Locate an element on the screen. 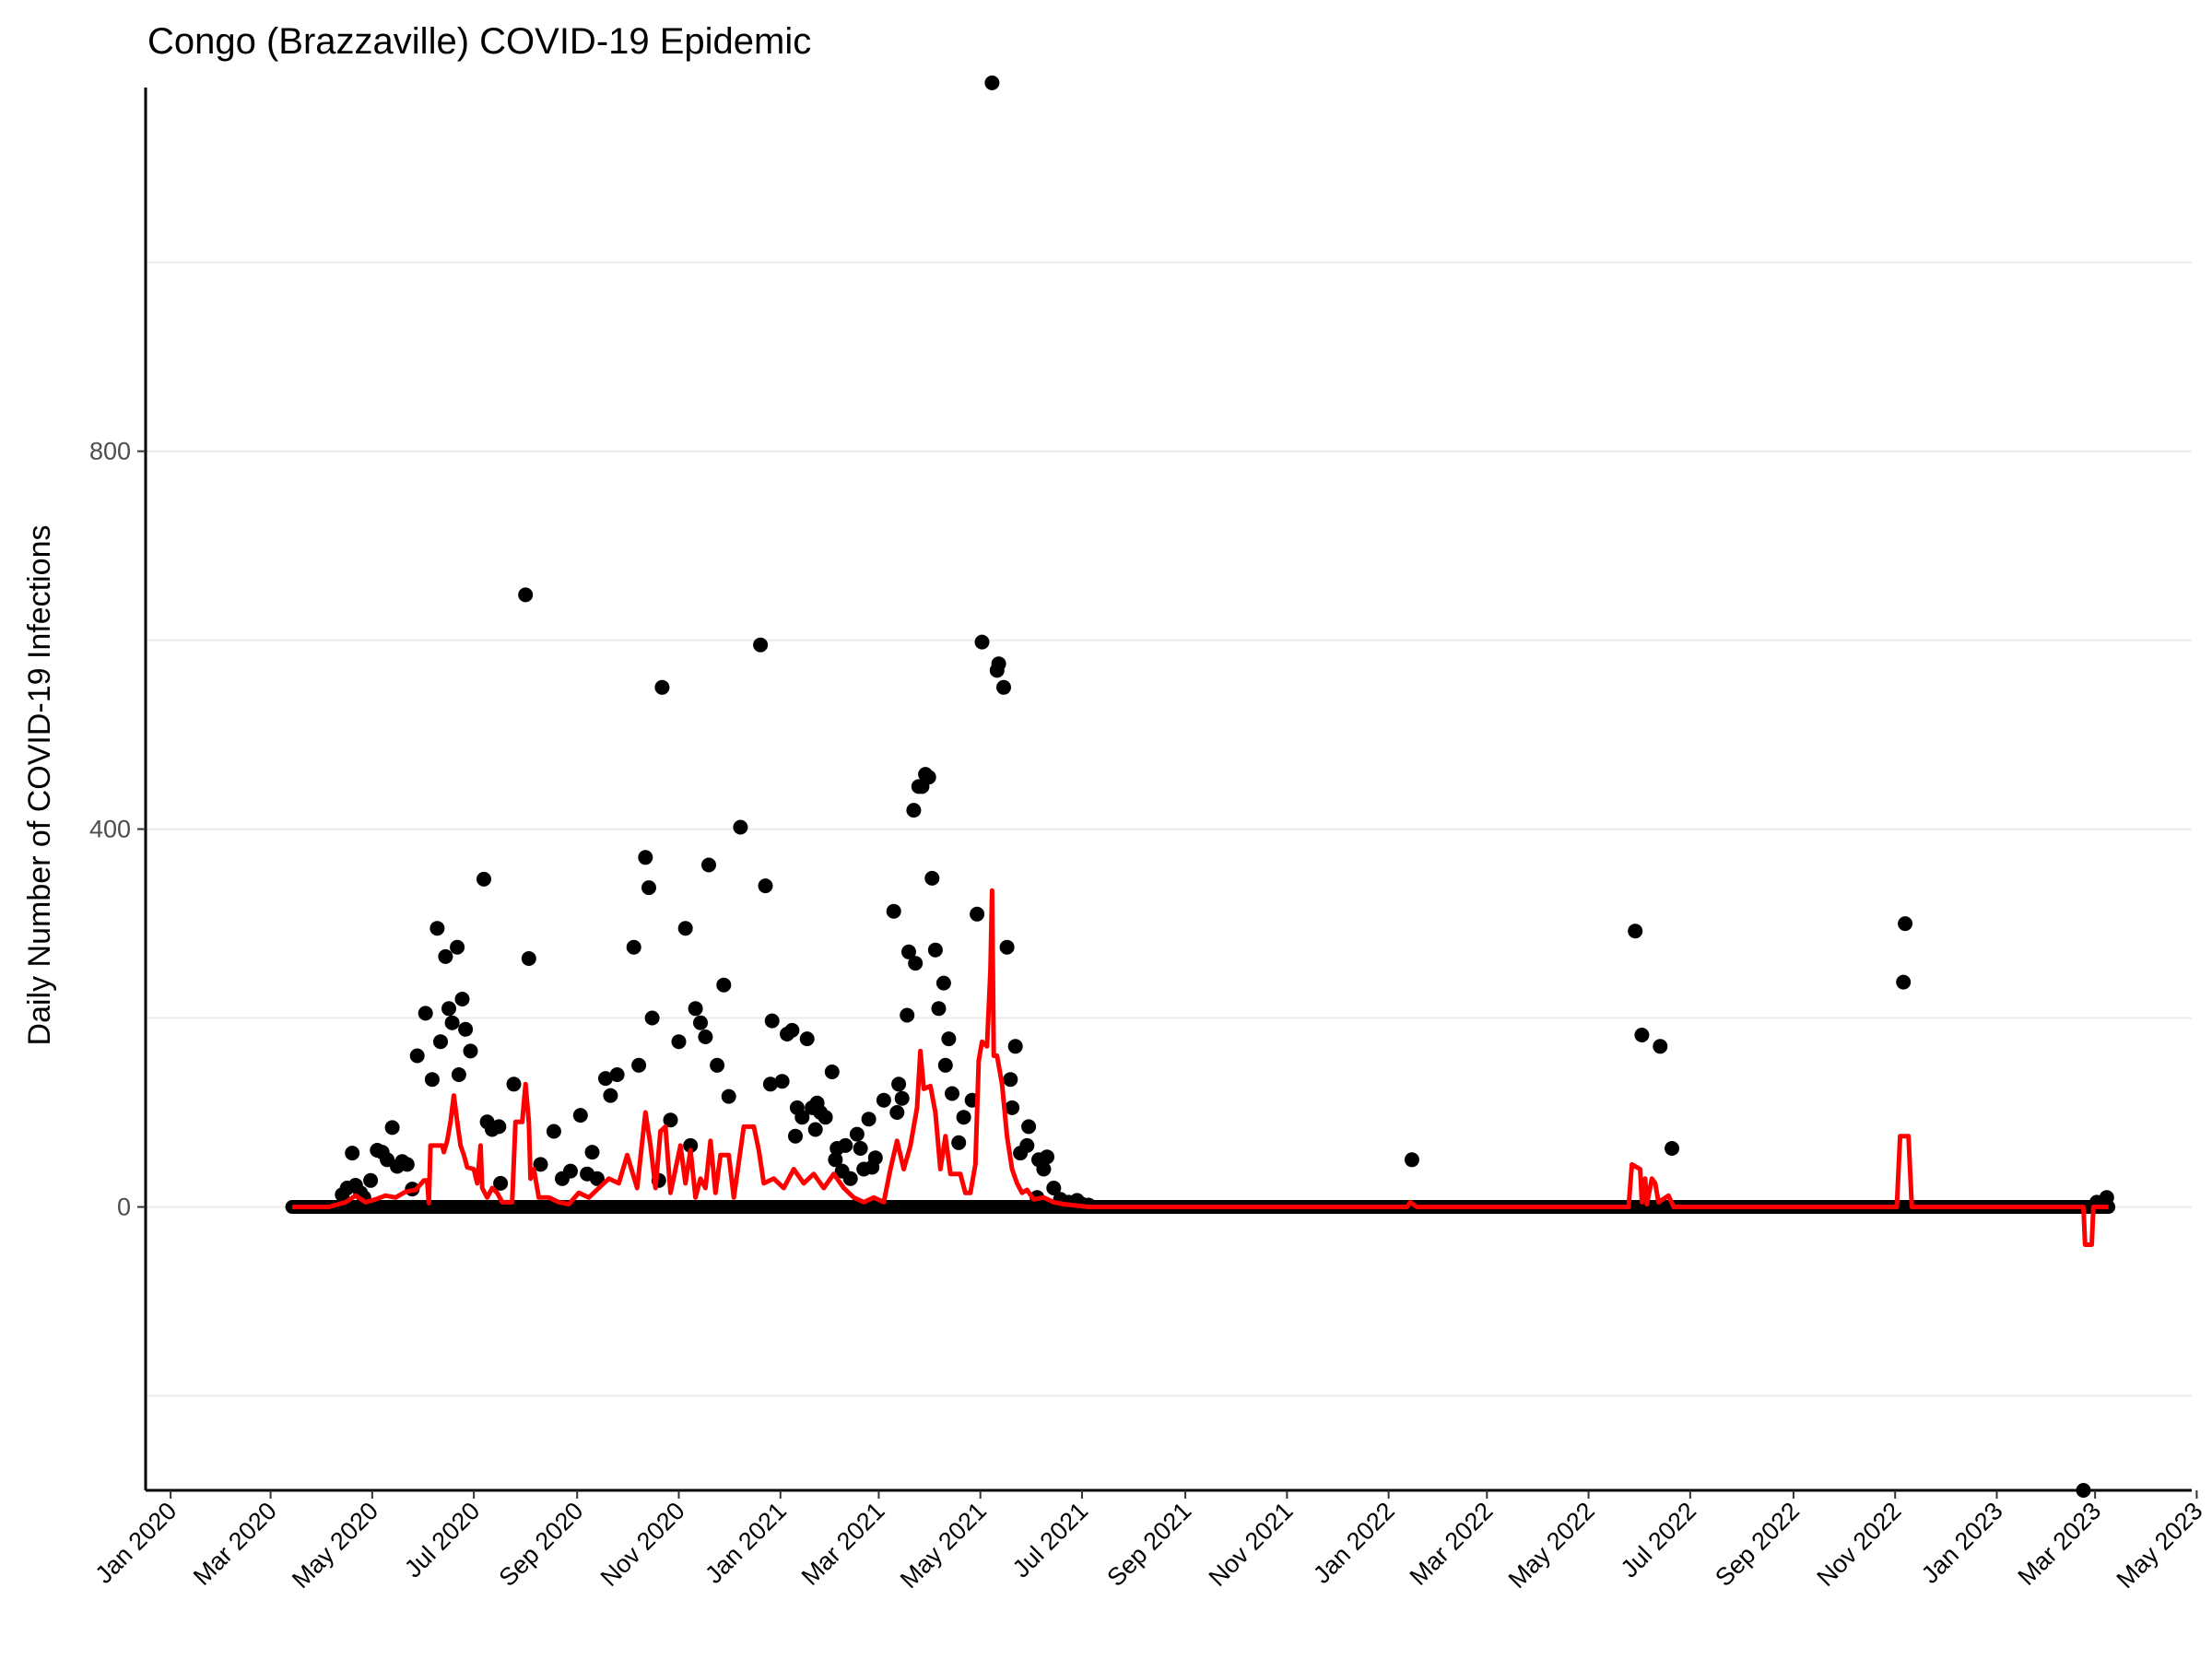  x-tick-label: Nov 2020 is located at coordinates (642, 1544).